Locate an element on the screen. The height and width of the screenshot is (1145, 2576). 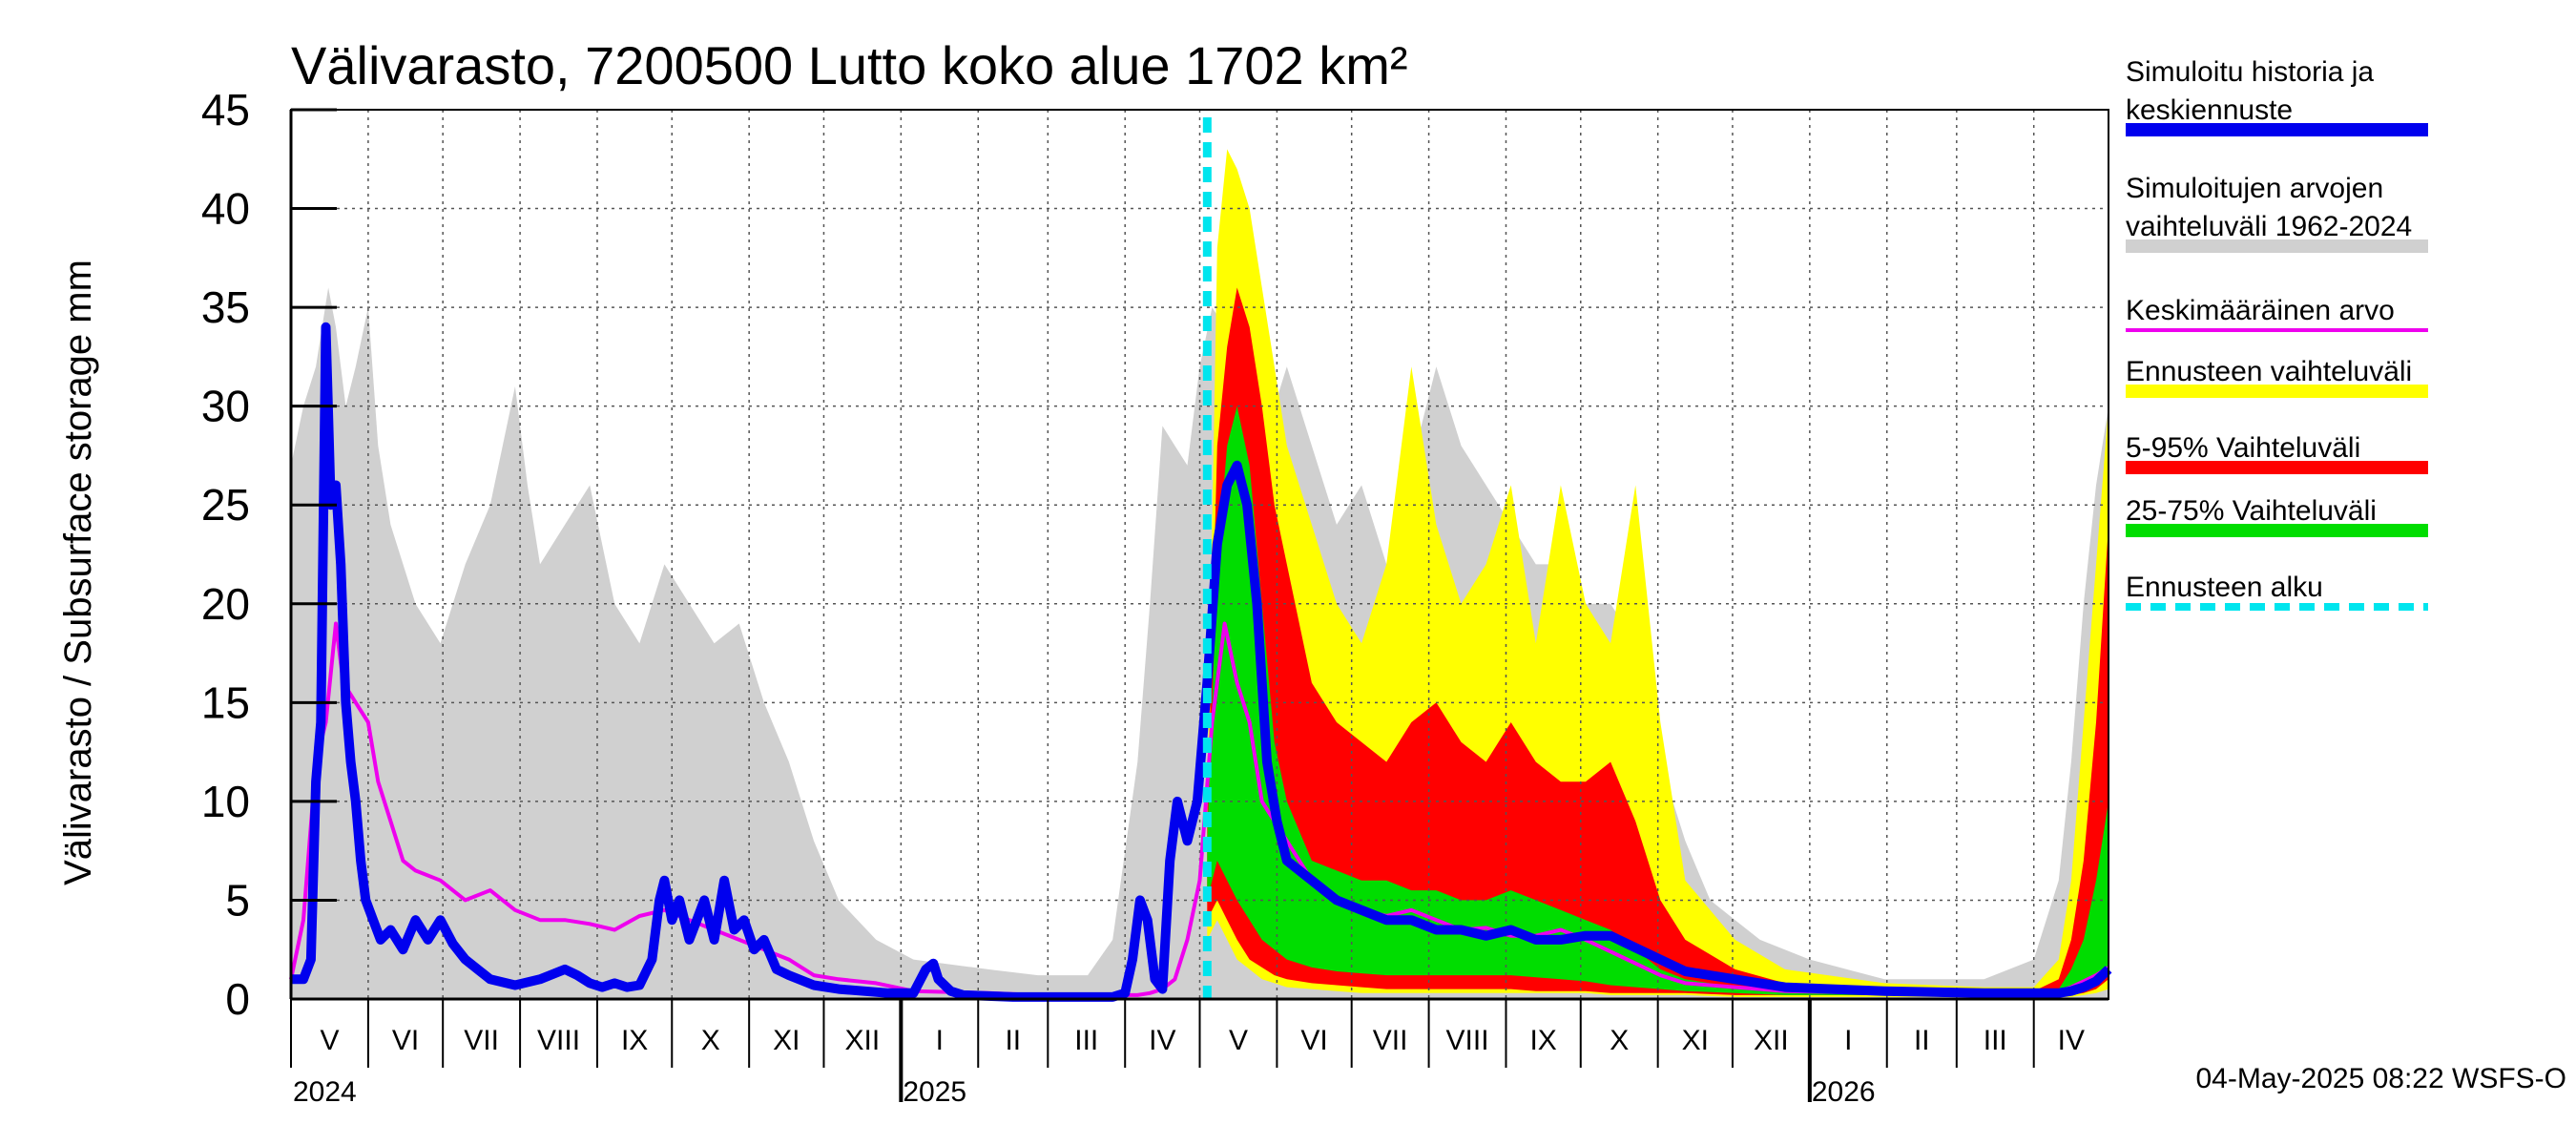
year-label-1: 2025 is located at coordinates (934, 1092).